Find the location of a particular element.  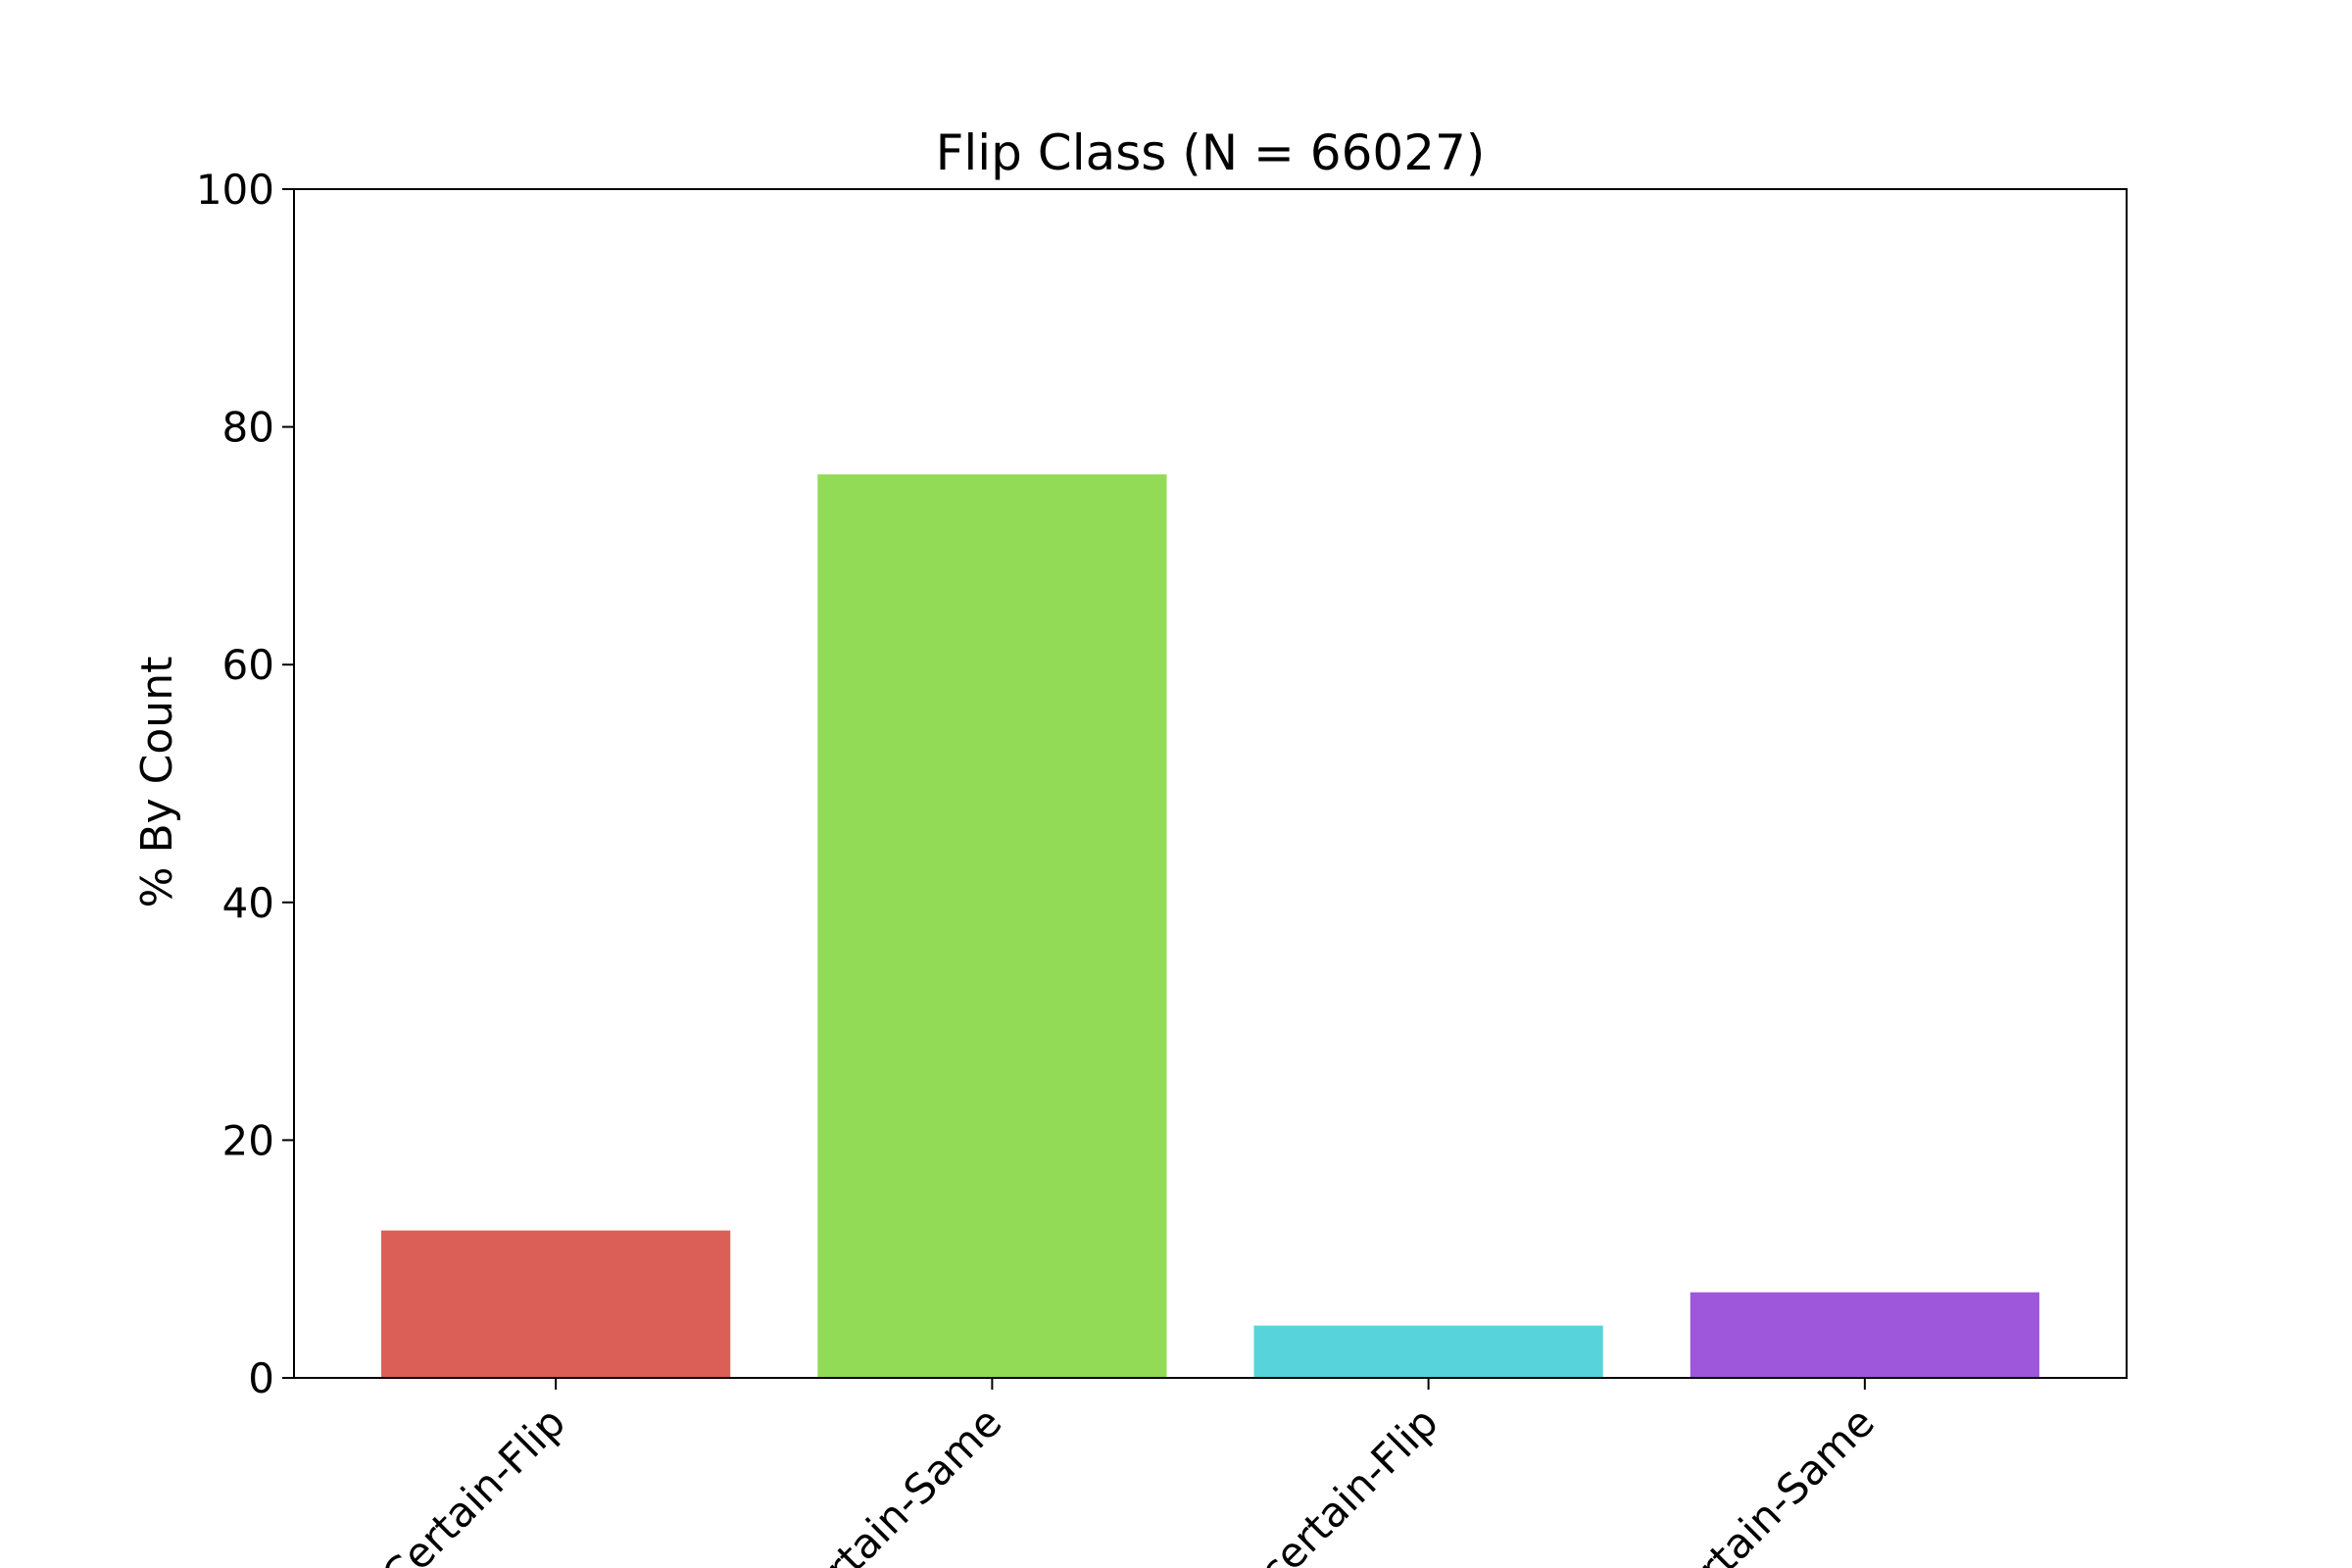

bar-uncertain-same is located at coordinates (1864, 1335).